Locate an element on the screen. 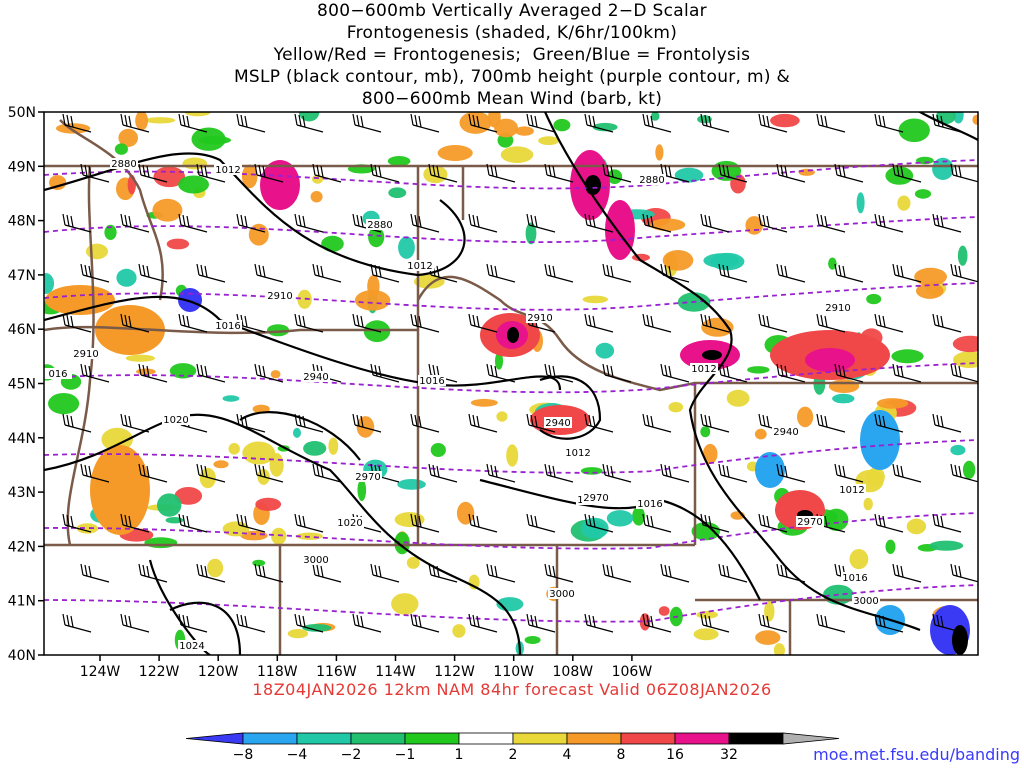 The width and height of the screenshot is (1024, 768). colorbar-arrow-right is located at coordinates (811, 738).